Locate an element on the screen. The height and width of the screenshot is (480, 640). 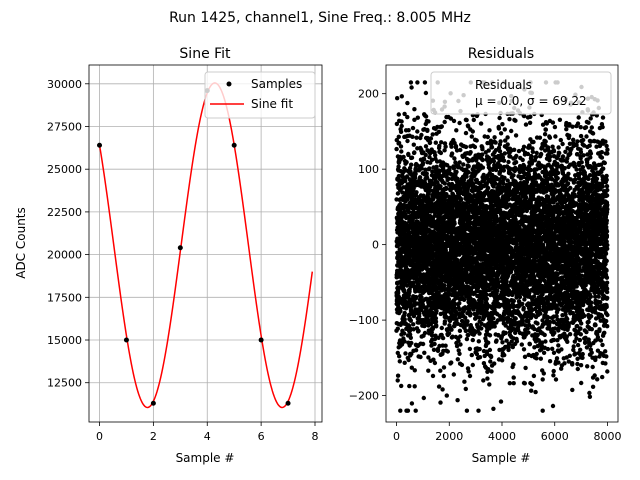
legend-samples-marker is located at coordinates (229, 84).